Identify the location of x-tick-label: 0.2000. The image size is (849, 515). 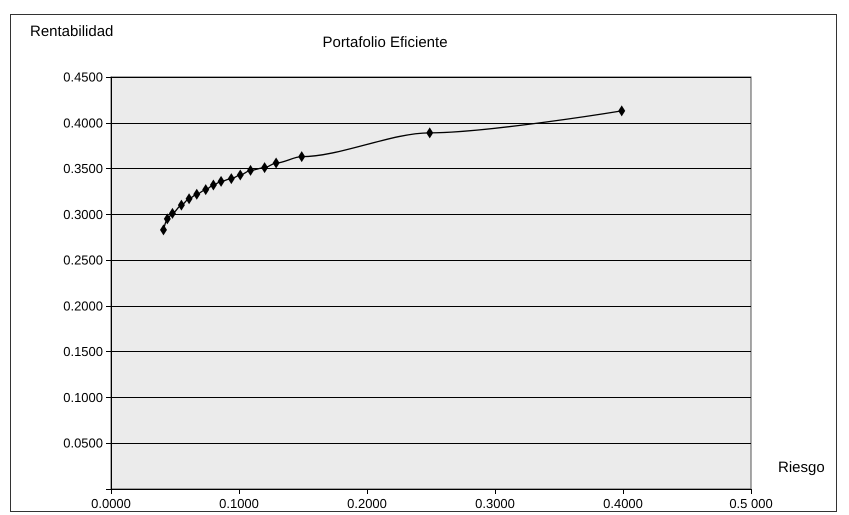
(367, 503).